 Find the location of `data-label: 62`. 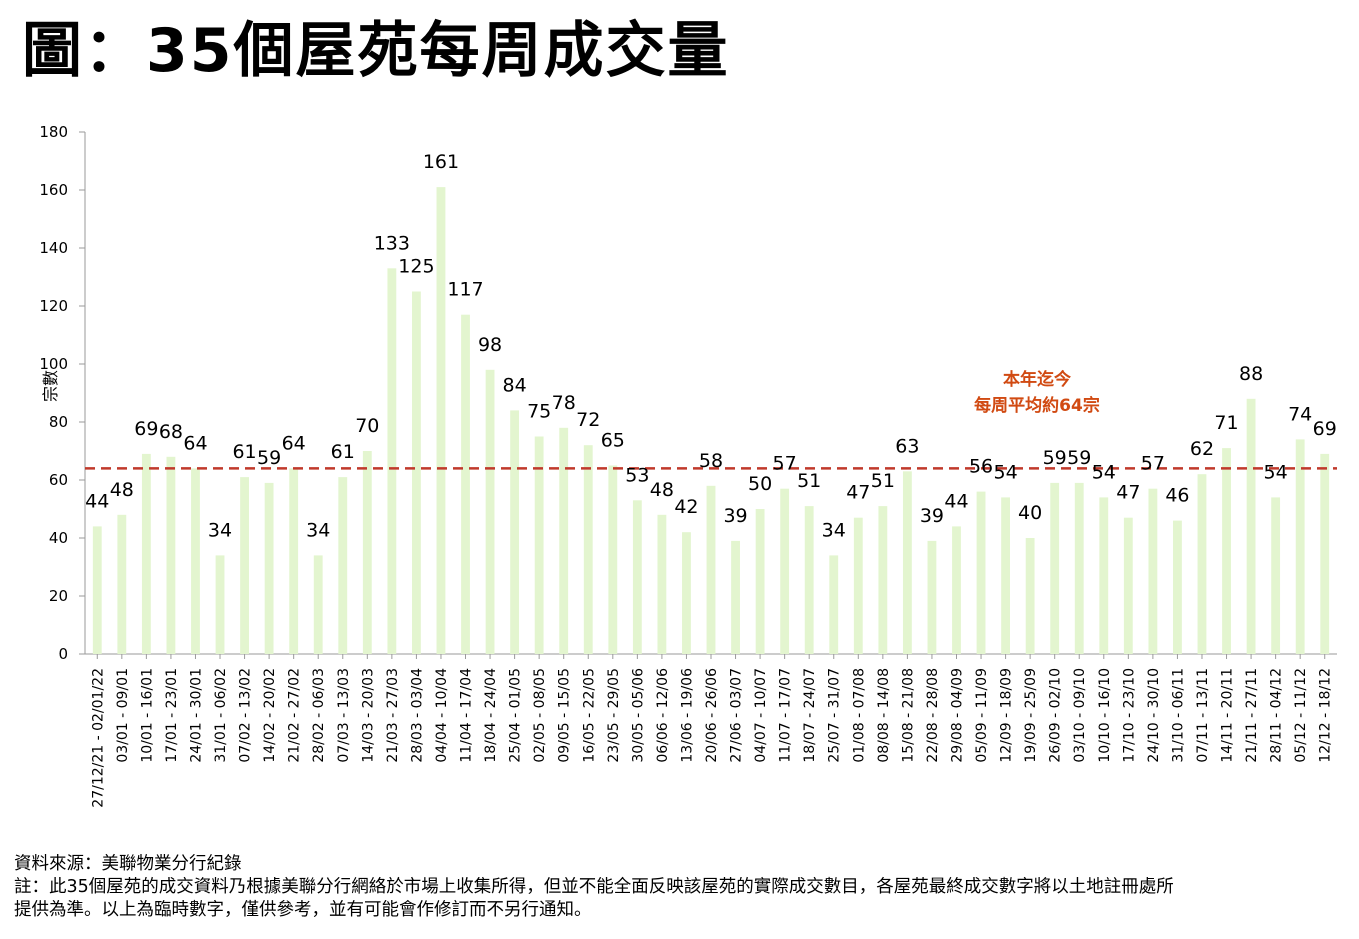

data-label: 62 is located at coordinates (1202, 449).